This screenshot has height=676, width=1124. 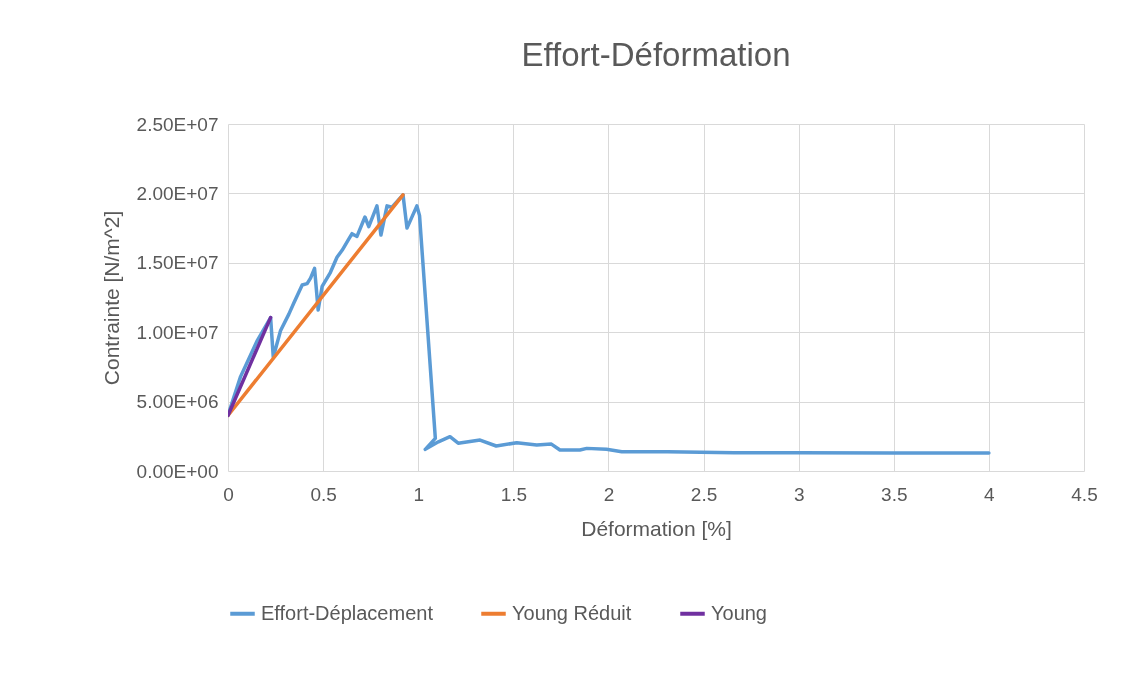 What do you see at coordinates (656, 54) in the screenshot?
I see `chart-title: Effort-Déformation` at bounding box center [656, 54].